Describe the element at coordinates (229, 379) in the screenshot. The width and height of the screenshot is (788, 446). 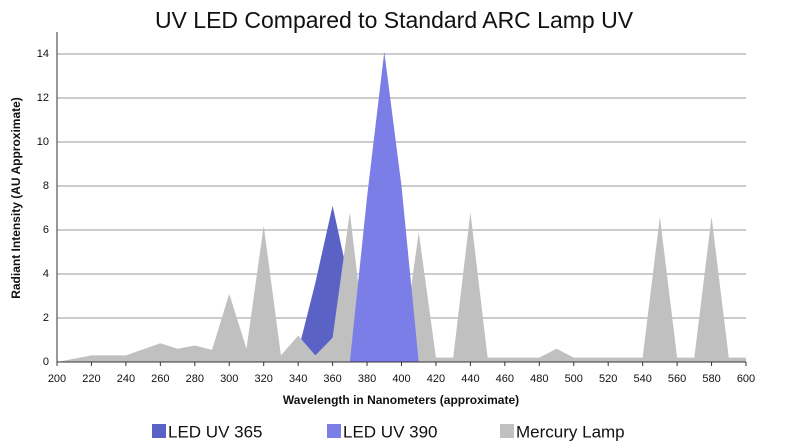
I see `x-tick-label: 300` at that location.